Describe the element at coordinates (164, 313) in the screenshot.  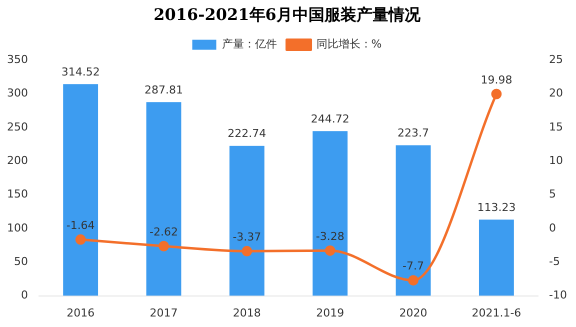
I see `x-tick-label: 2017` at that location.